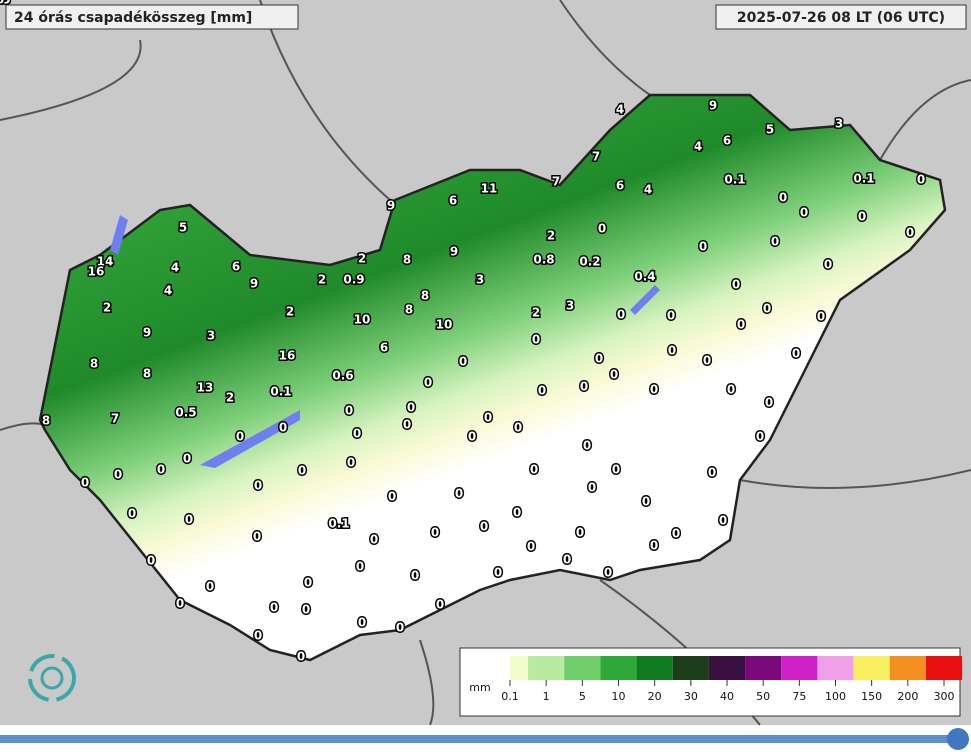 This screenshot has width=971, height=752. I want to click on legend-tick-label: 50, so click(763, 696).